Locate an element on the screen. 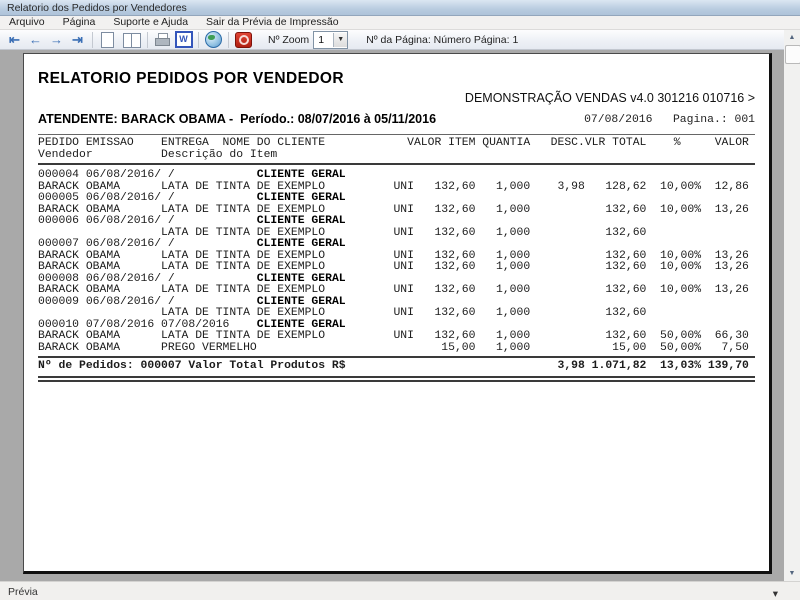  last-page-button: ⇥ is located at coordinates (77, 39).